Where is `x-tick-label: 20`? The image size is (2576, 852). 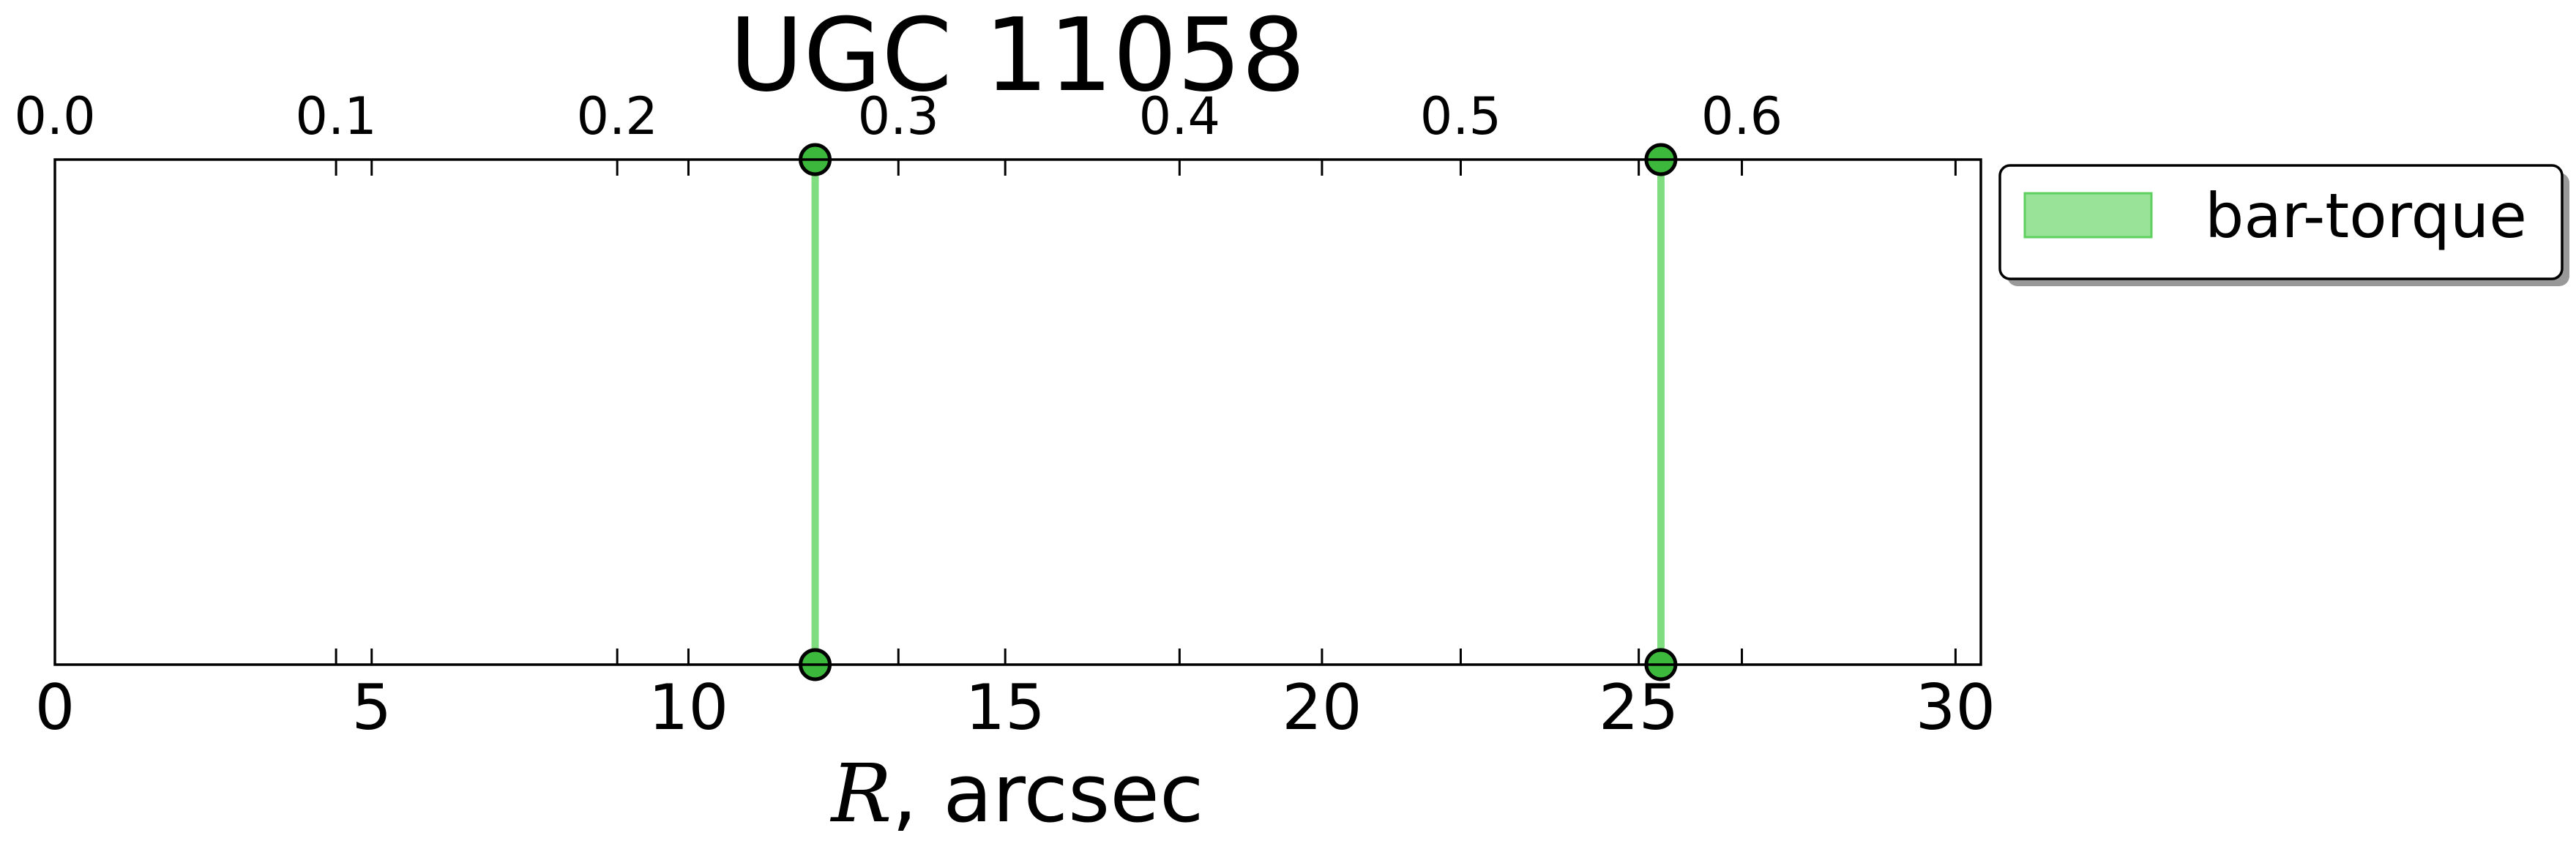 x-tick-label: 20 is located at coordinates (1322, 707).